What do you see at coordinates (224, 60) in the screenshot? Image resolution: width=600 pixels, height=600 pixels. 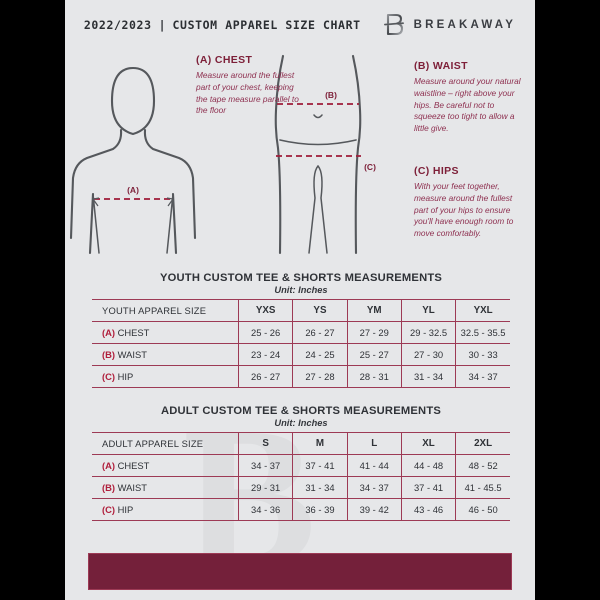 I see `callout-chest-title: (A) CHEST` at bounding box center [224, 60].